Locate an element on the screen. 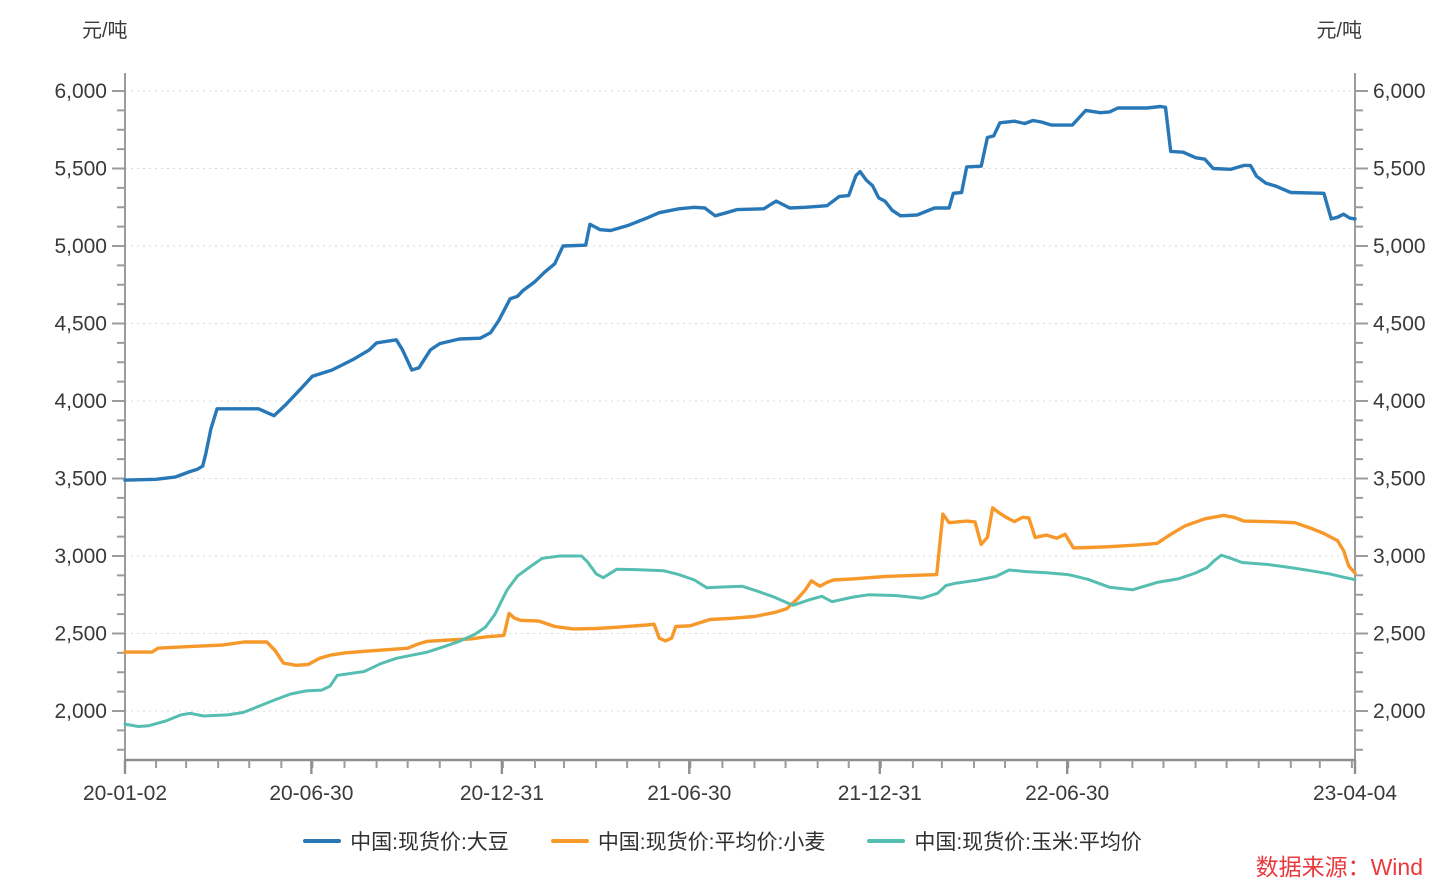  y-axis-unit-right: 元/吨 is located at coordinates (1339, 31).